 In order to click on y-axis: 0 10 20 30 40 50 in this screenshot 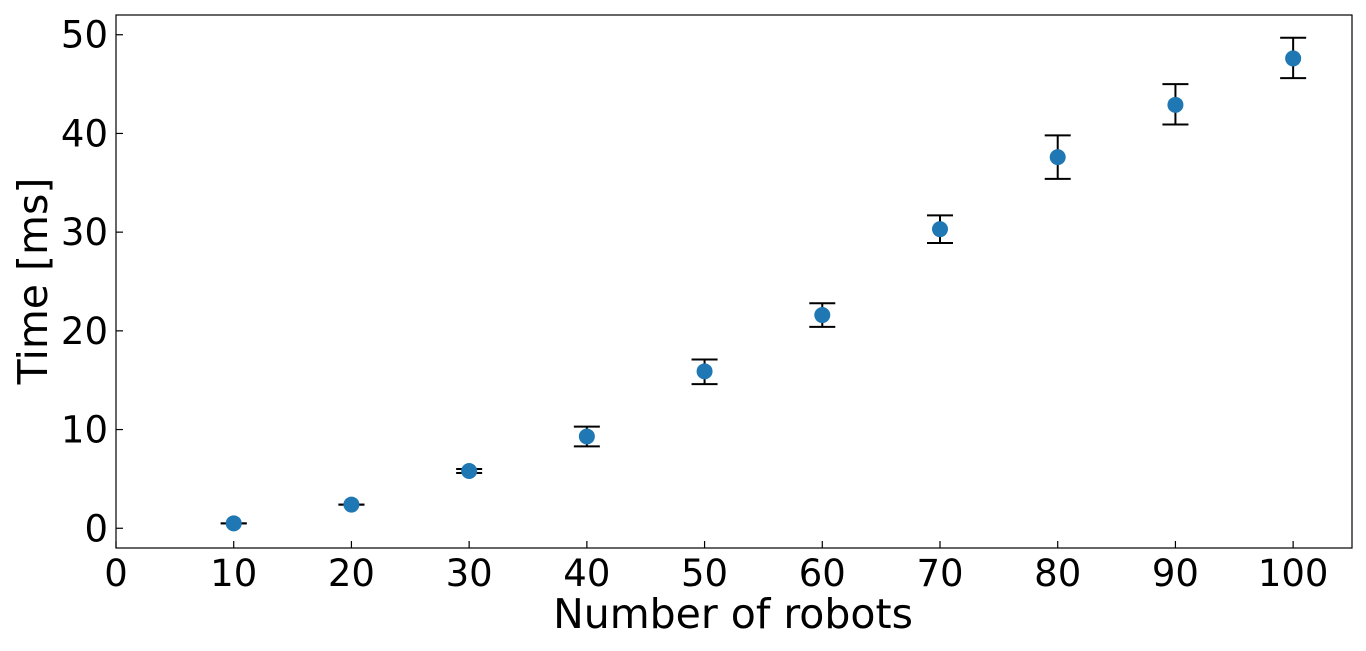, I will do `click(92, 282)`.